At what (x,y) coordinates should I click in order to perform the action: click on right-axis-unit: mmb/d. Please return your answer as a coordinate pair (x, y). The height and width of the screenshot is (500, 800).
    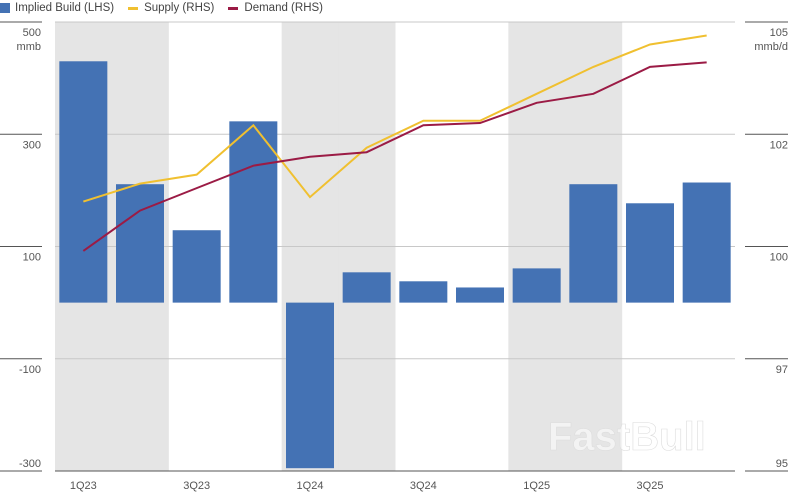
    Looking at the image, I should click on (771, 47).